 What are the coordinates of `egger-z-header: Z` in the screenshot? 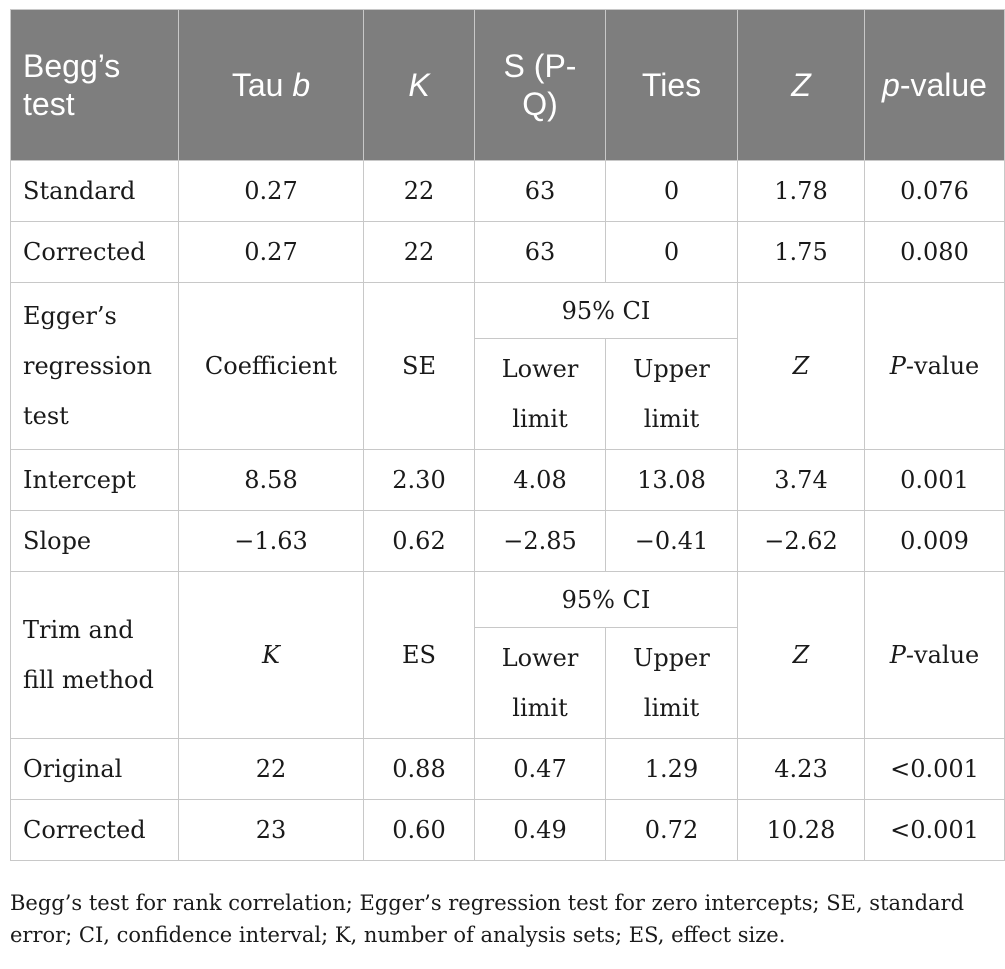 It's located at (801, 366).